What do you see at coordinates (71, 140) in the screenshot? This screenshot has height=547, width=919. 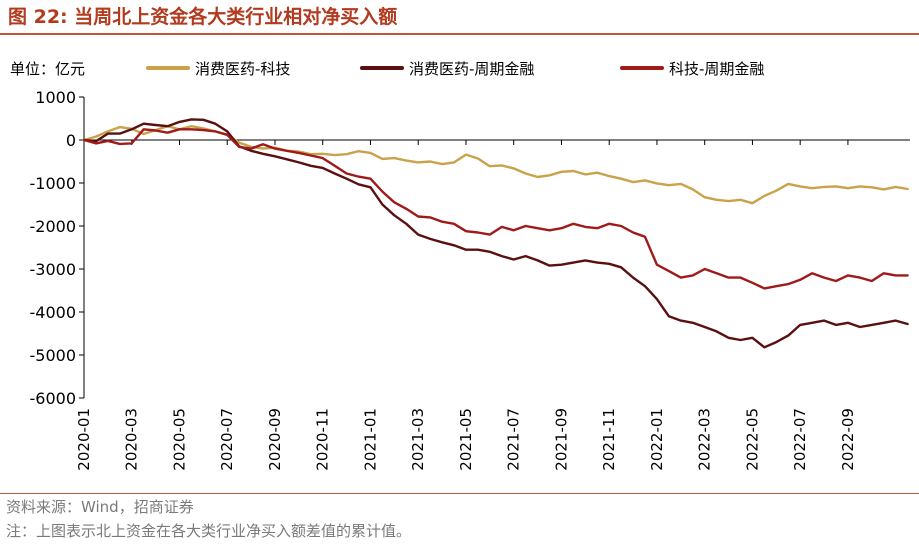 I see `y-tick-label: 0` at bounding box center [71, 140].